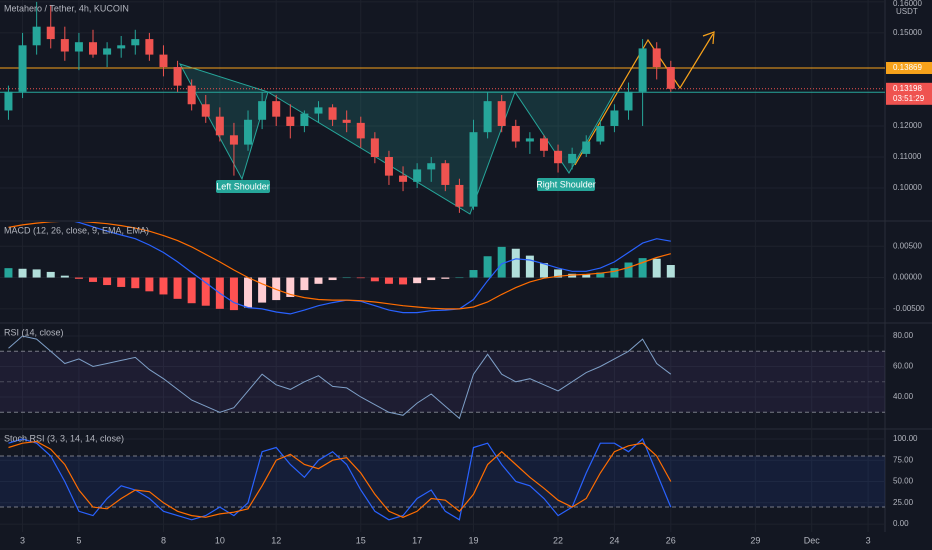 Image resolution: width=932 pixels, height=550 pixels. I want to click on annotation: Right Shoulder, so click(566, 184).